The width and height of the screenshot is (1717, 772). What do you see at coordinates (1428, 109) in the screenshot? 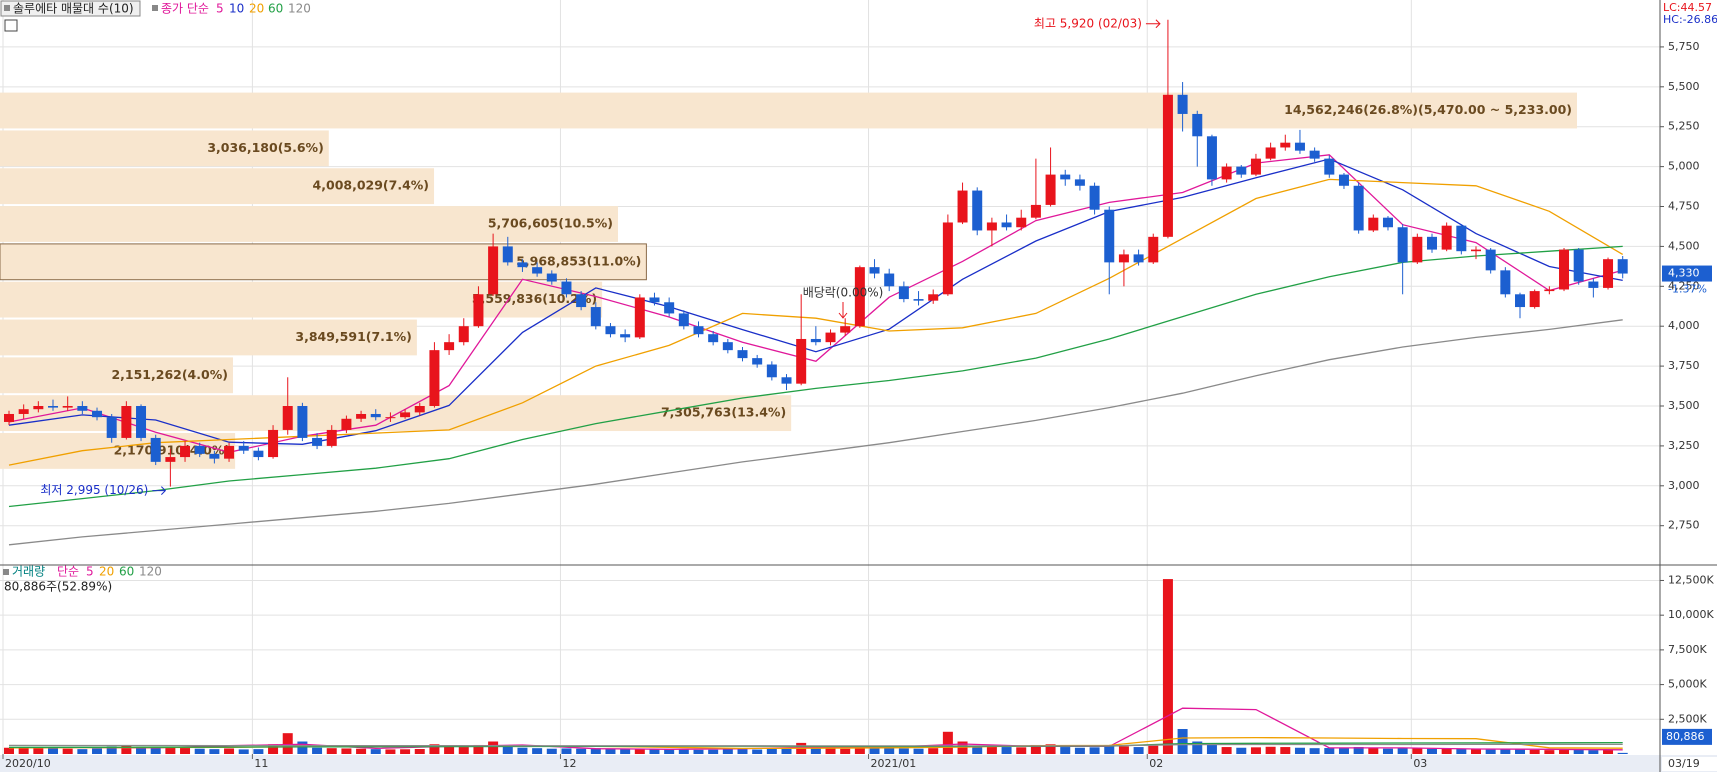
I see `volume-profile-label: 14,562,246(26.8%)(5,470.00 ~ 5,233.00)` at bounding box center [1428, 109].